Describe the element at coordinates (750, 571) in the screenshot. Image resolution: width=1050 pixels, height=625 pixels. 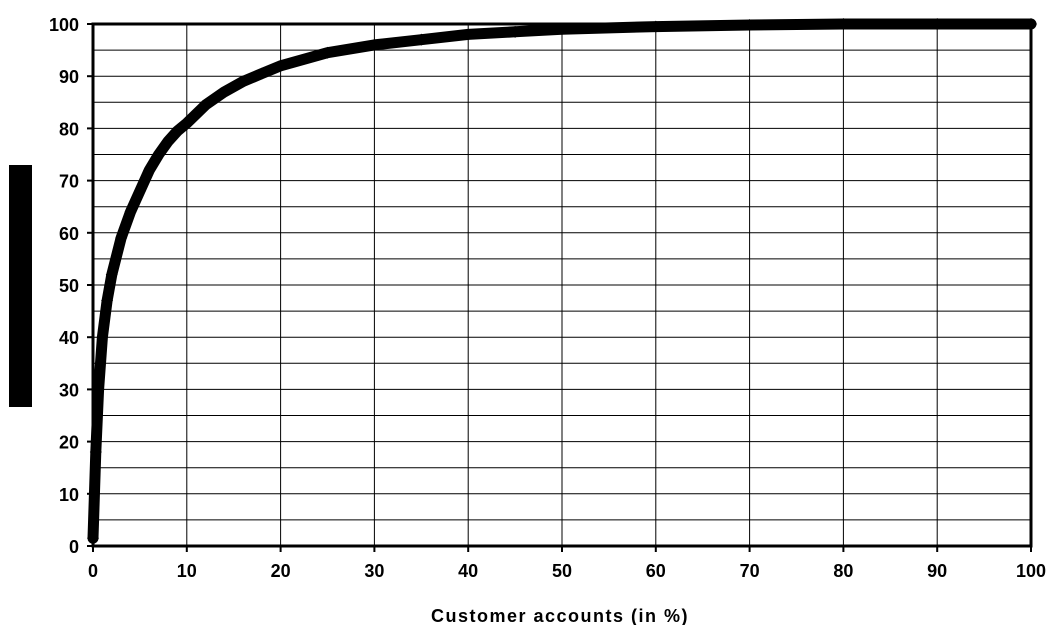
I see `x-tick-label: 70` at that location.